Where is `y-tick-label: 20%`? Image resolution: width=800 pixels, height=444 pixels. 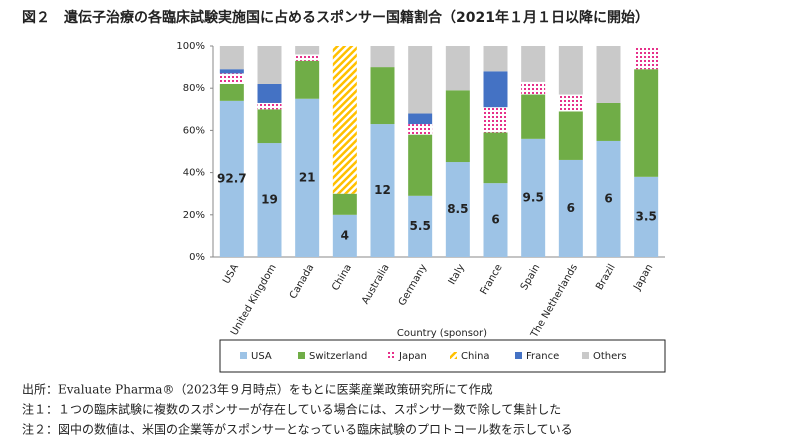
y-tick-label: 20% is located at coordinates (194, 215).